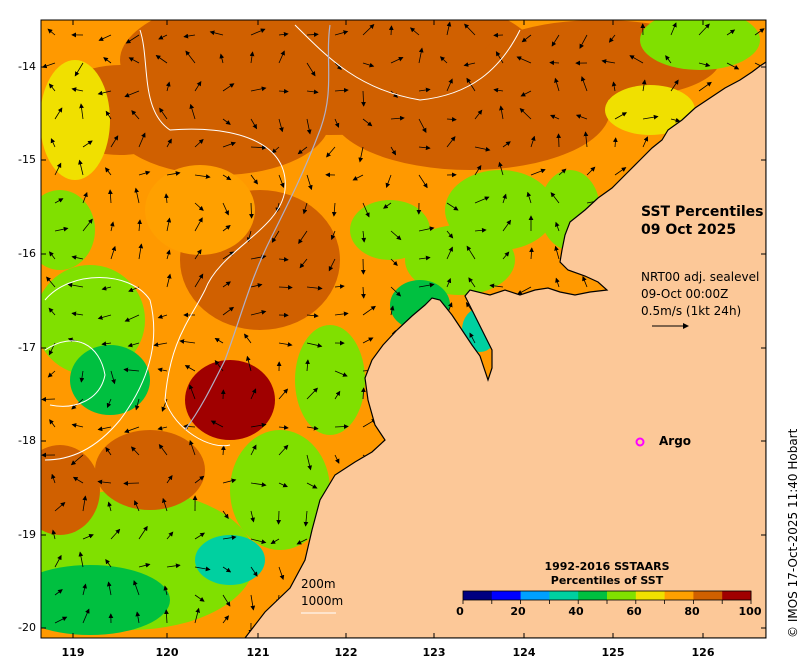  I want to click on isobath-200m, so click(212, 238).